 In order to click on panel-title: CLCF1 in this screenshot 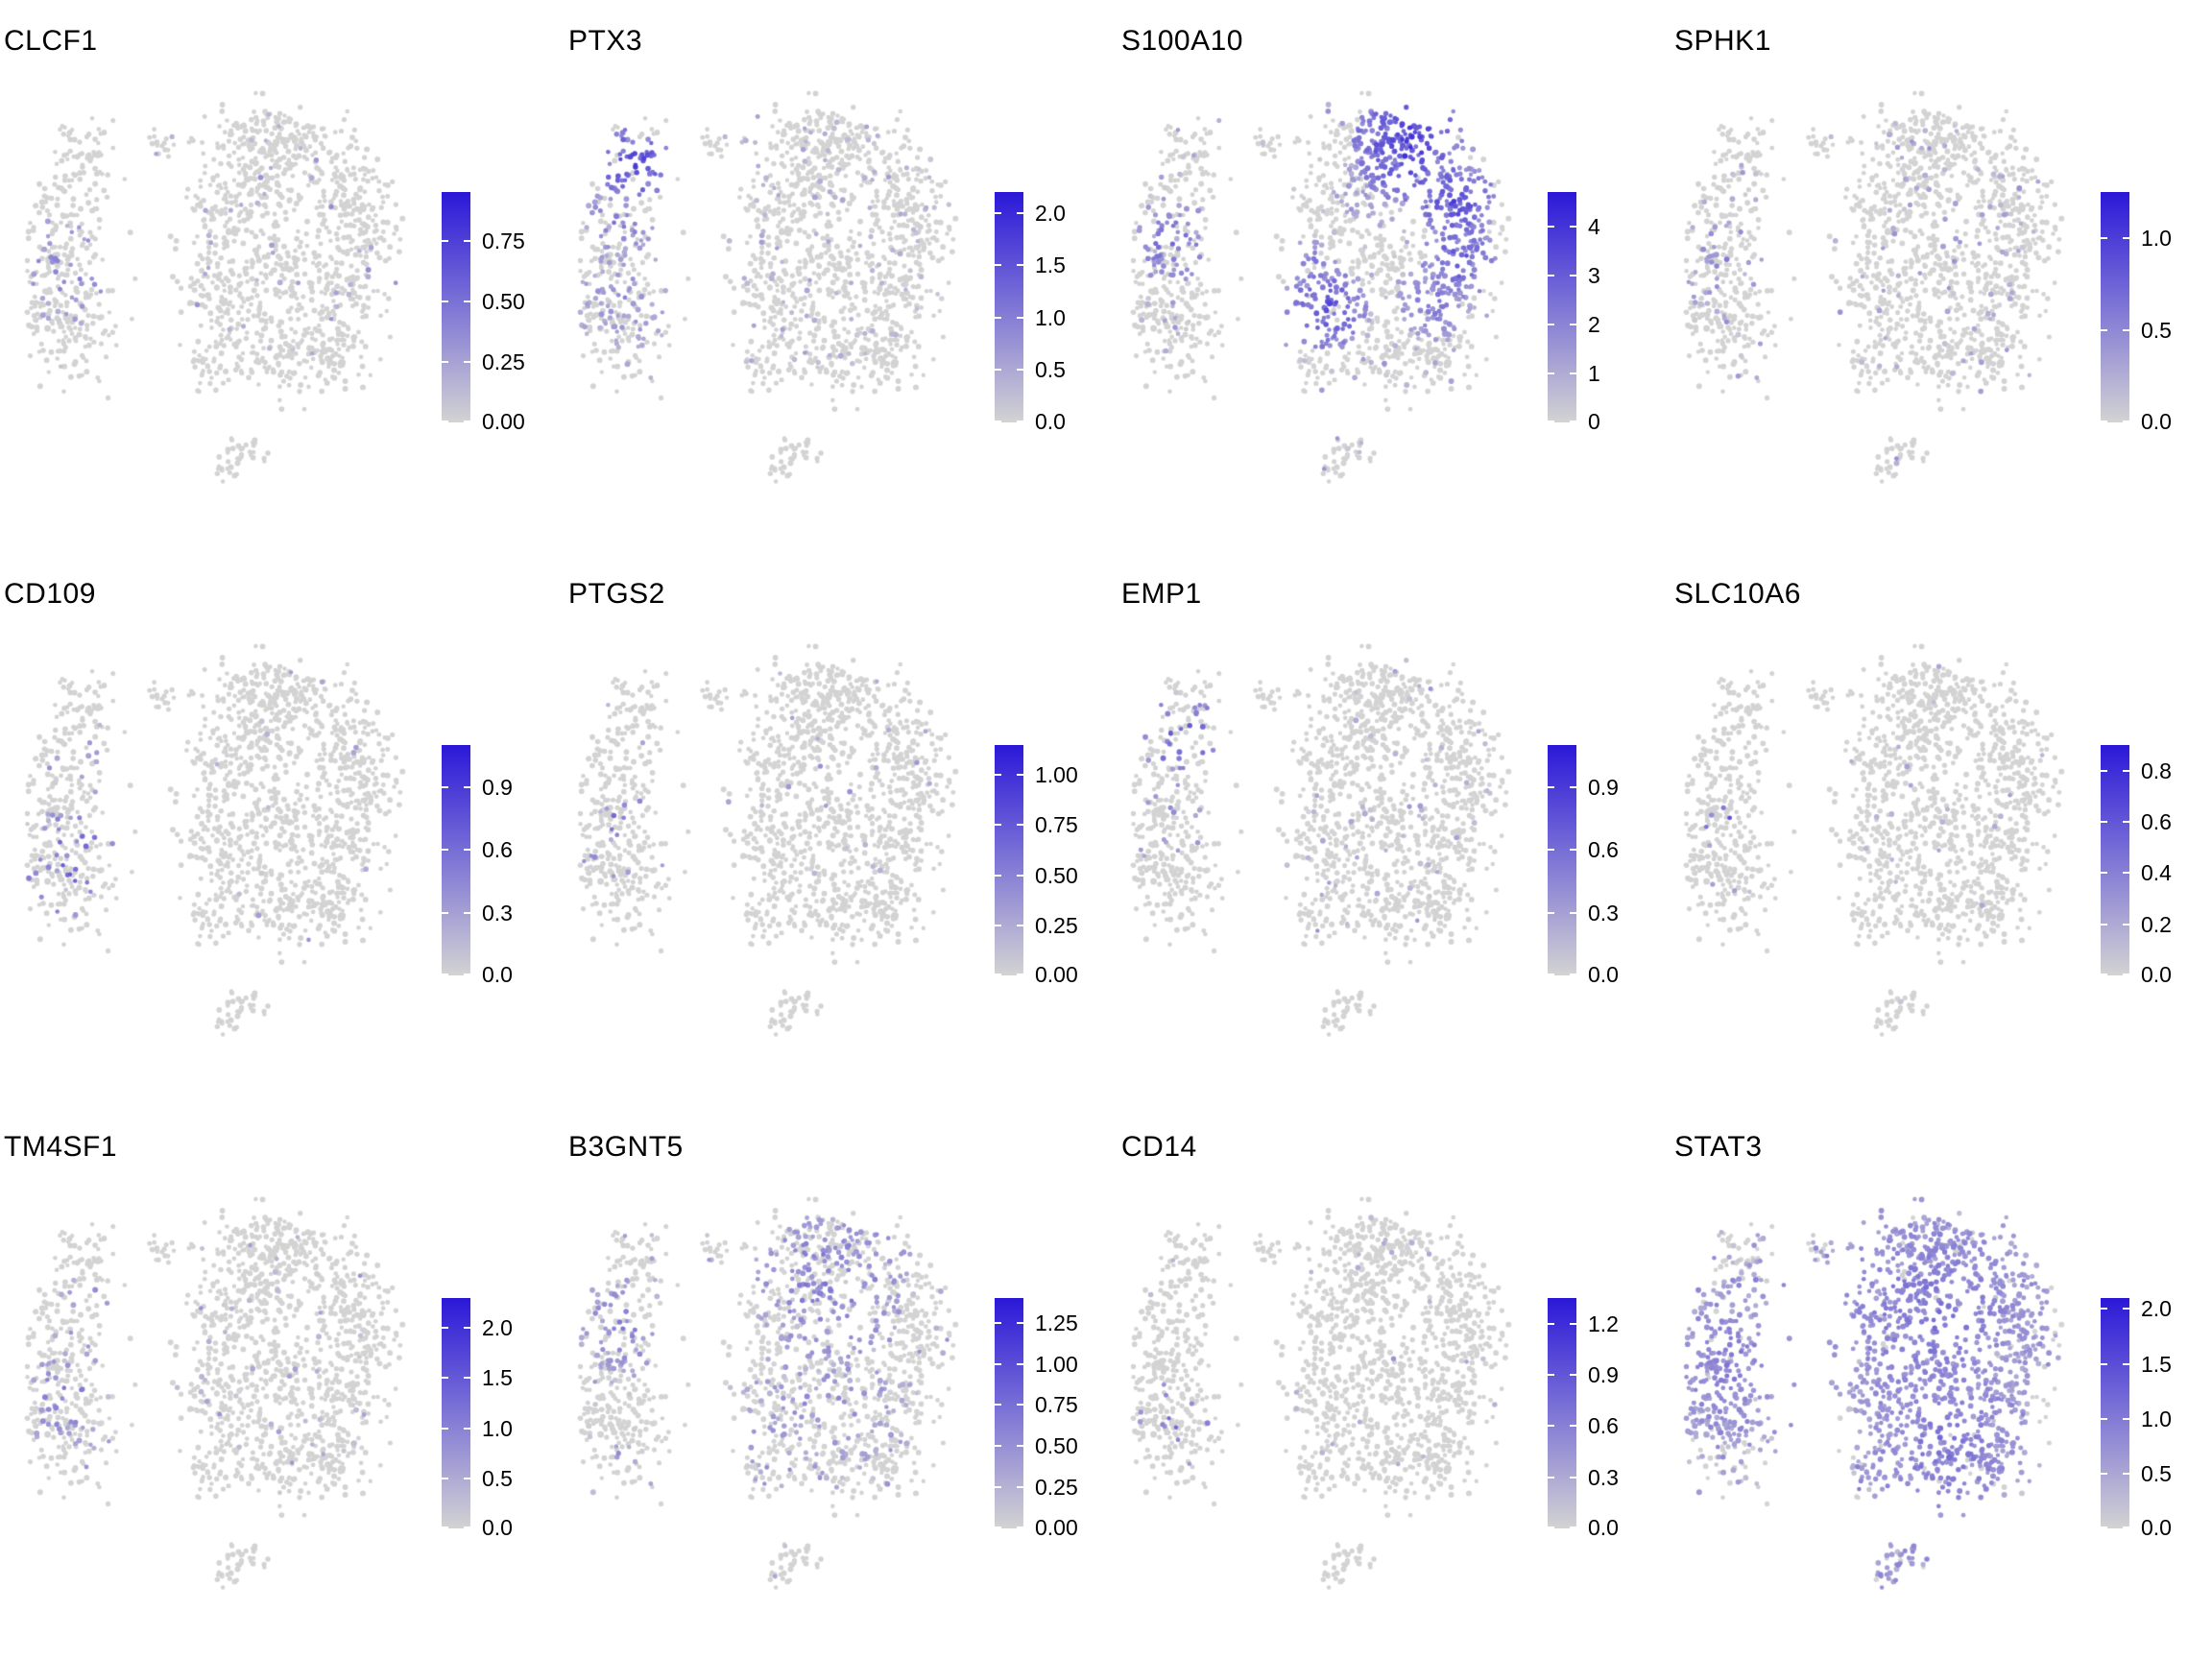, I will do `click(51, 41)`.